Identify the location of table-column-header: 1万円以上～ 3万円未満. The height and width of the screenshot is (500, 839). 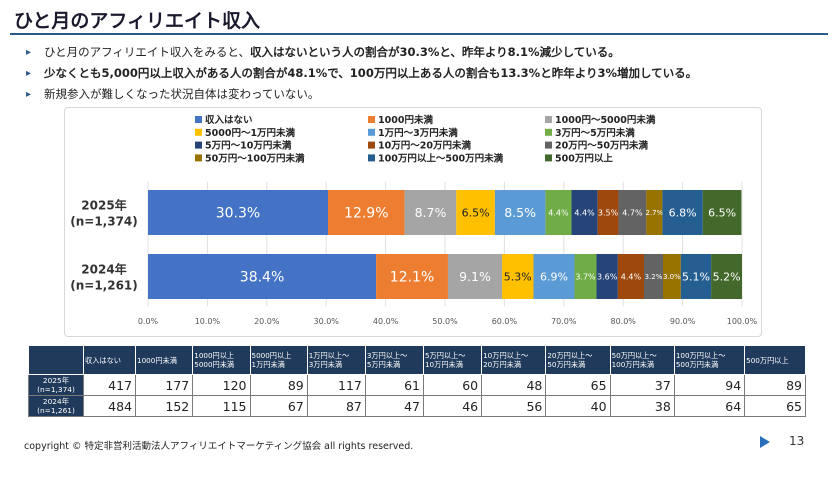
(336, 360).